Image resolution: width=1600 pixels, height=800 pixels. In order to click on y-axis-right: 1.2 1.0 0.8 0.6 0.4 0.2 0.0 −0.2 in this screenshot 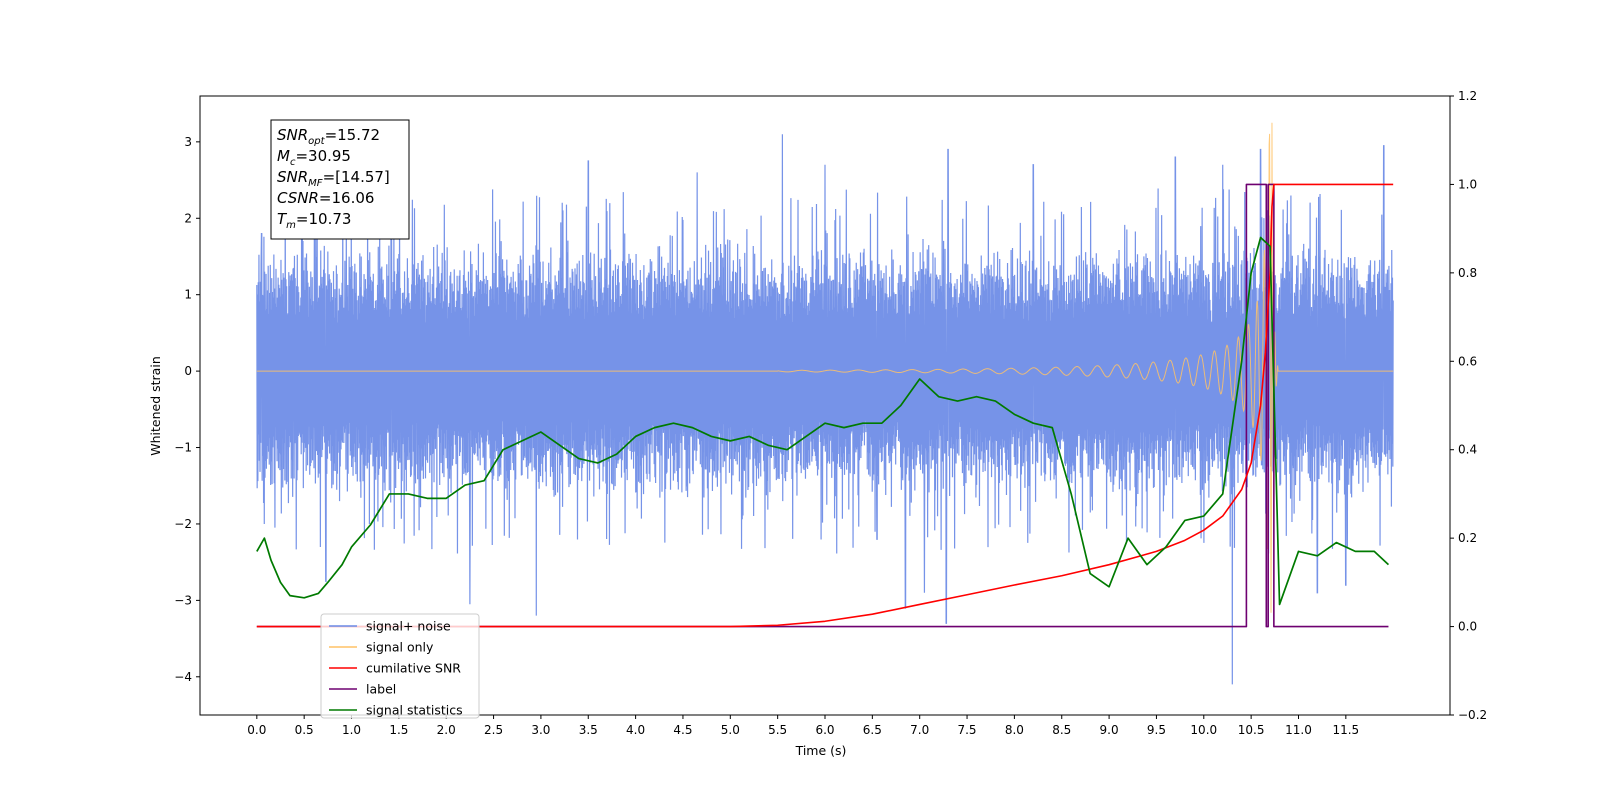, I will do `click(1468, 405)`.